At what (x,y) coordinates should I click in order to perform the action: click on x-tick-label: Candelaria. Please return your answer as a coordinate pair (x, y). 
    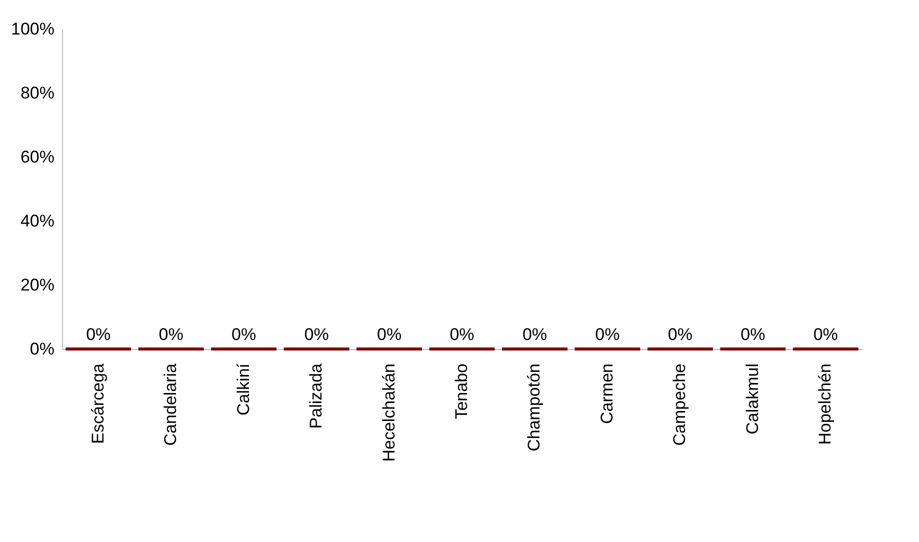
    Looking at the image, I should click on (170, 404).